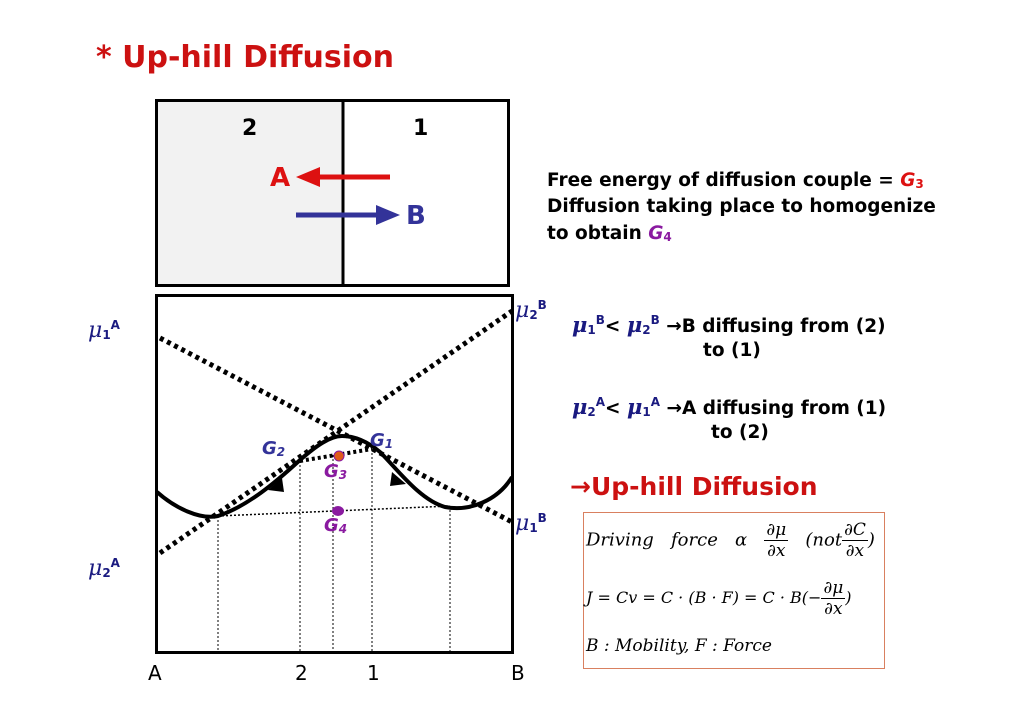  What do you see at coordinates (339, 456) in the screenshot?
I see `g3-point` at bounding box center [339, 456].